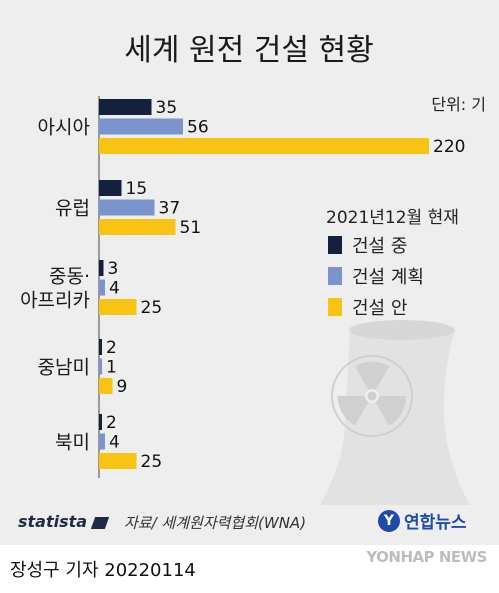 The image size is (499, 593). Describe the element at coordinates (191, 228) in the screenshot. I see `data-label-2-3: 51` at that location.